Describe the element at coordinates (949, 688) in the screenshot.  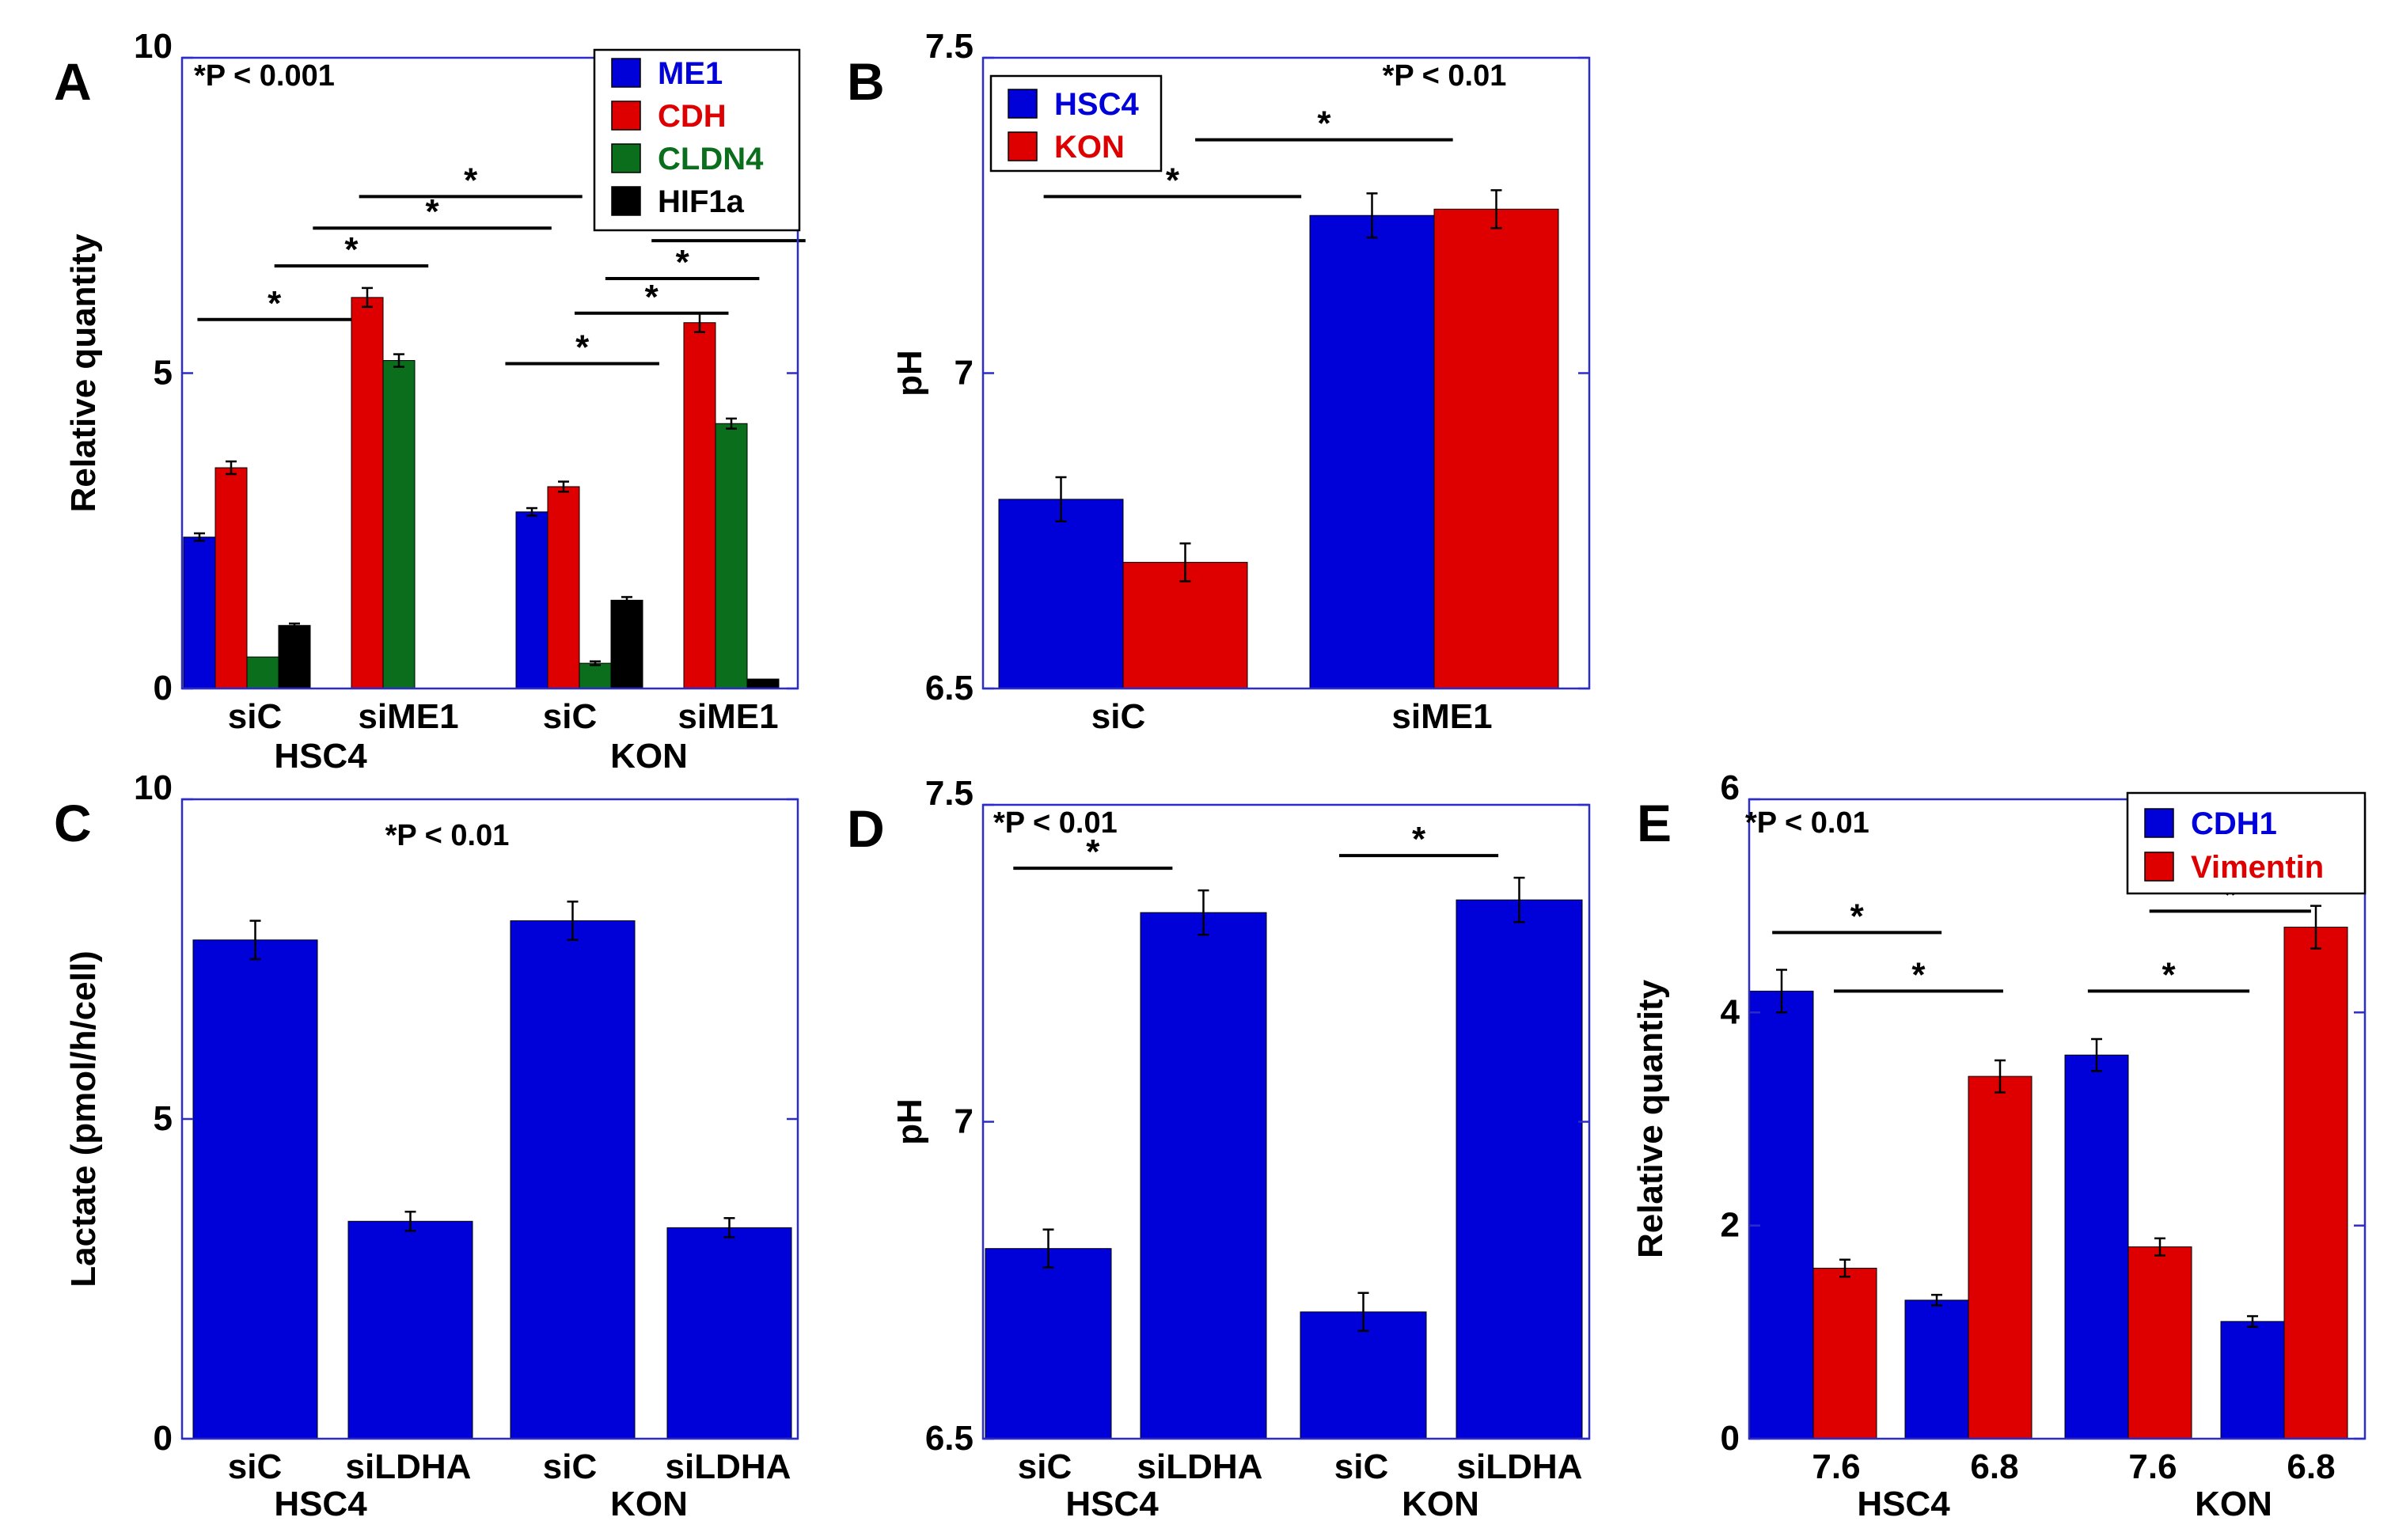
I see `panel-b-ytick-label-0: 6.5` at that location.